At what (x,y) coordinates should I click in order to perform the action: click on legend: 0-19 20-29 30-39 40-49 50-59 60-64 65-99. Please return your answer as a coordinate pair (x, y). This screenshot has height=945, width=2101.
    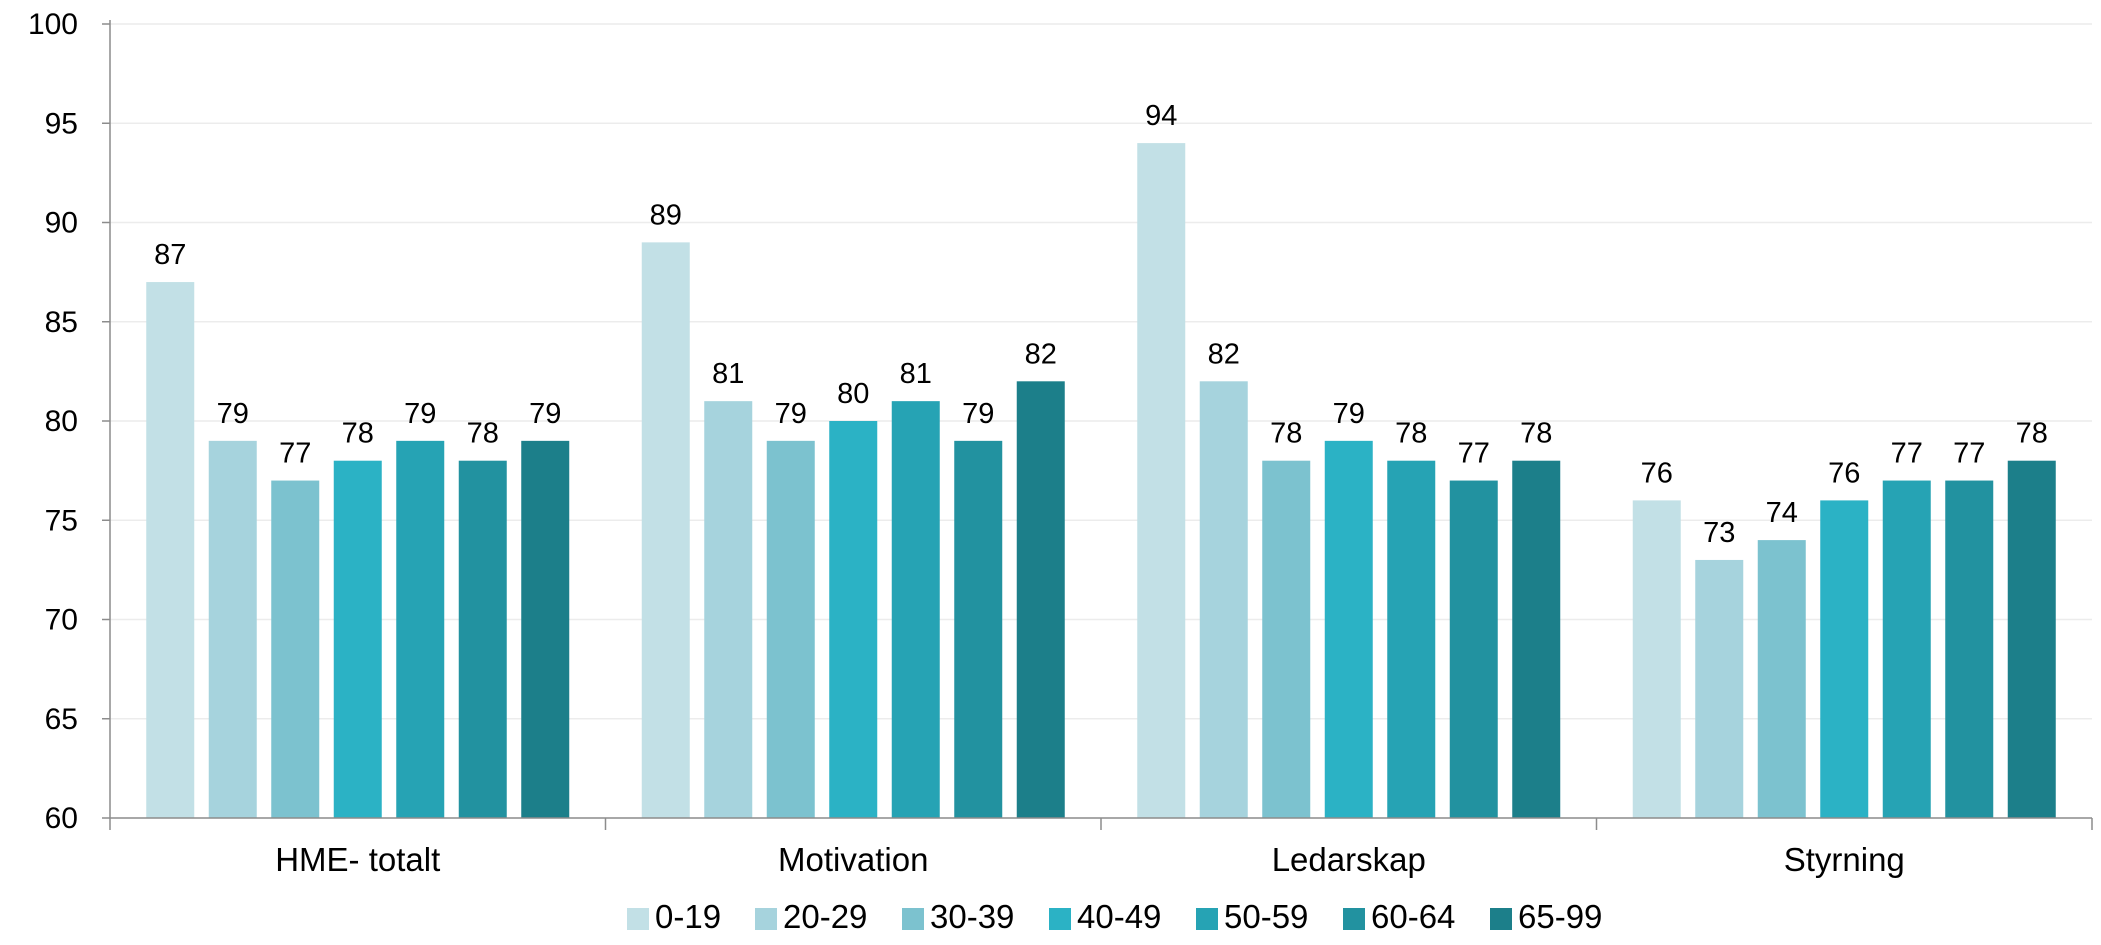
    Looking at the image, I should click on (1114, 916).